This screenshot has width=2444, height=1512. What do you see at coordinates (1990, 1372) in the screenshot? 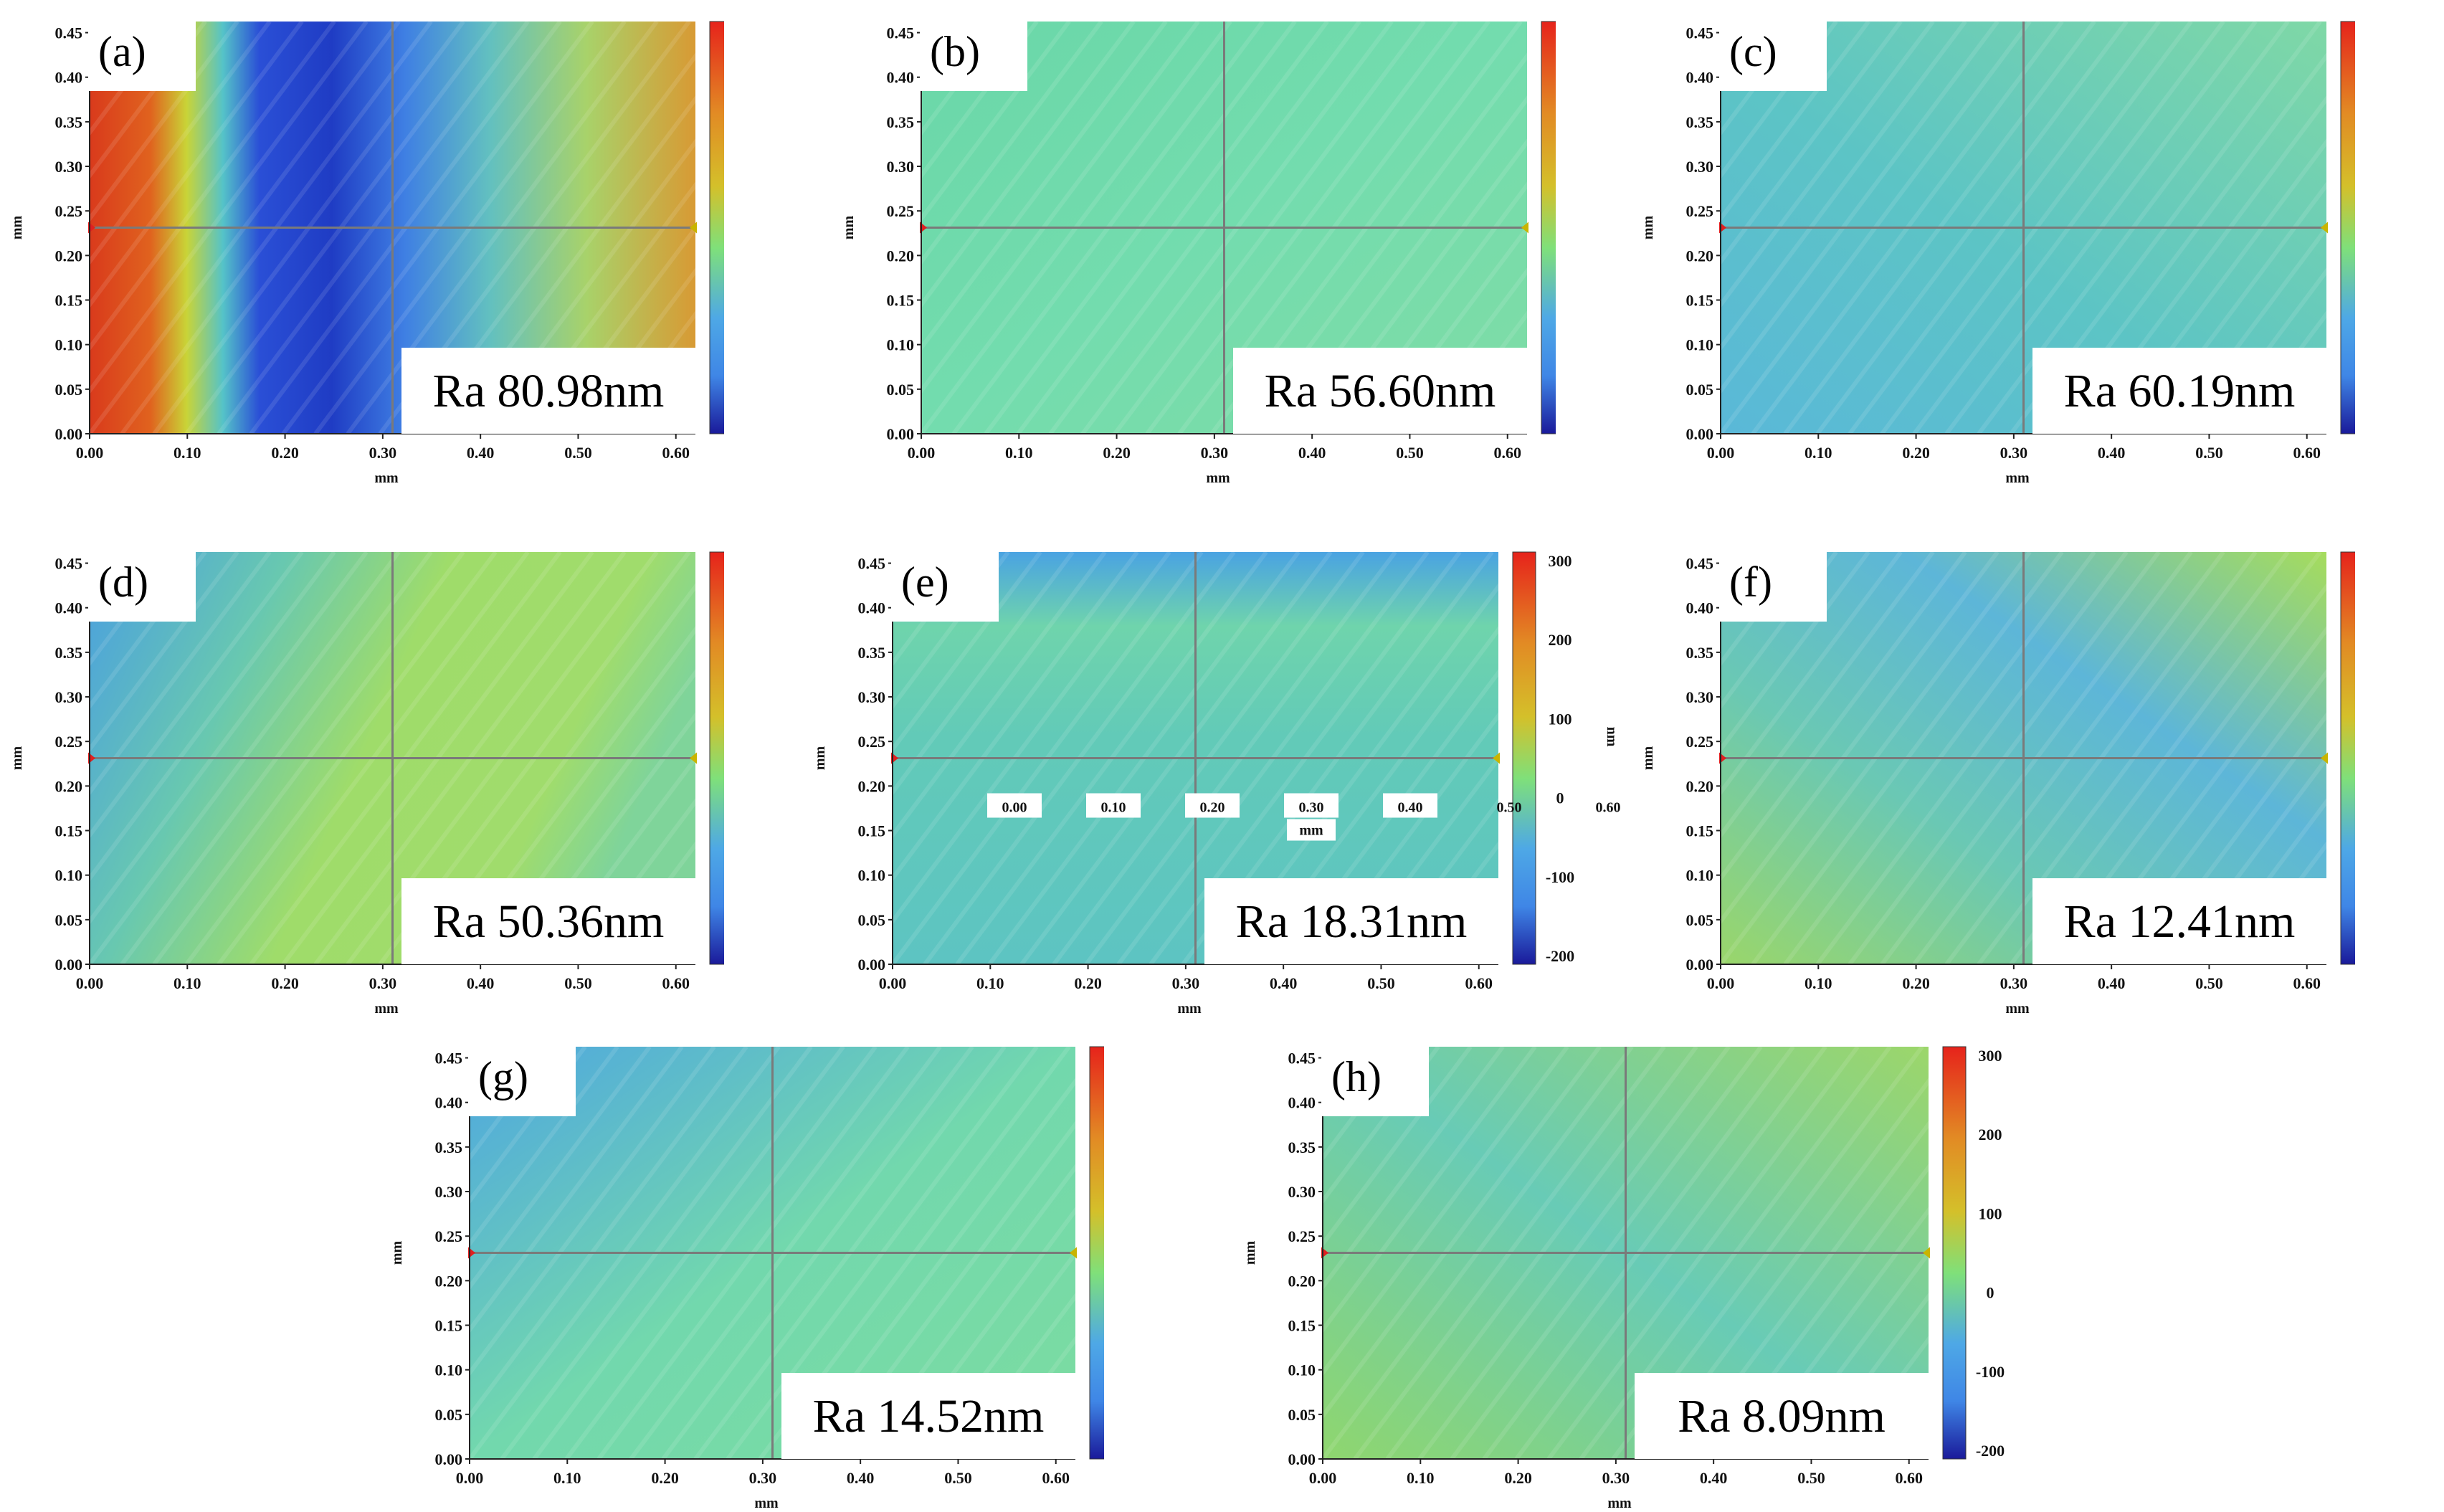
I see `colorbar-tick-label: -100` at bounding box center [1990, 1372].